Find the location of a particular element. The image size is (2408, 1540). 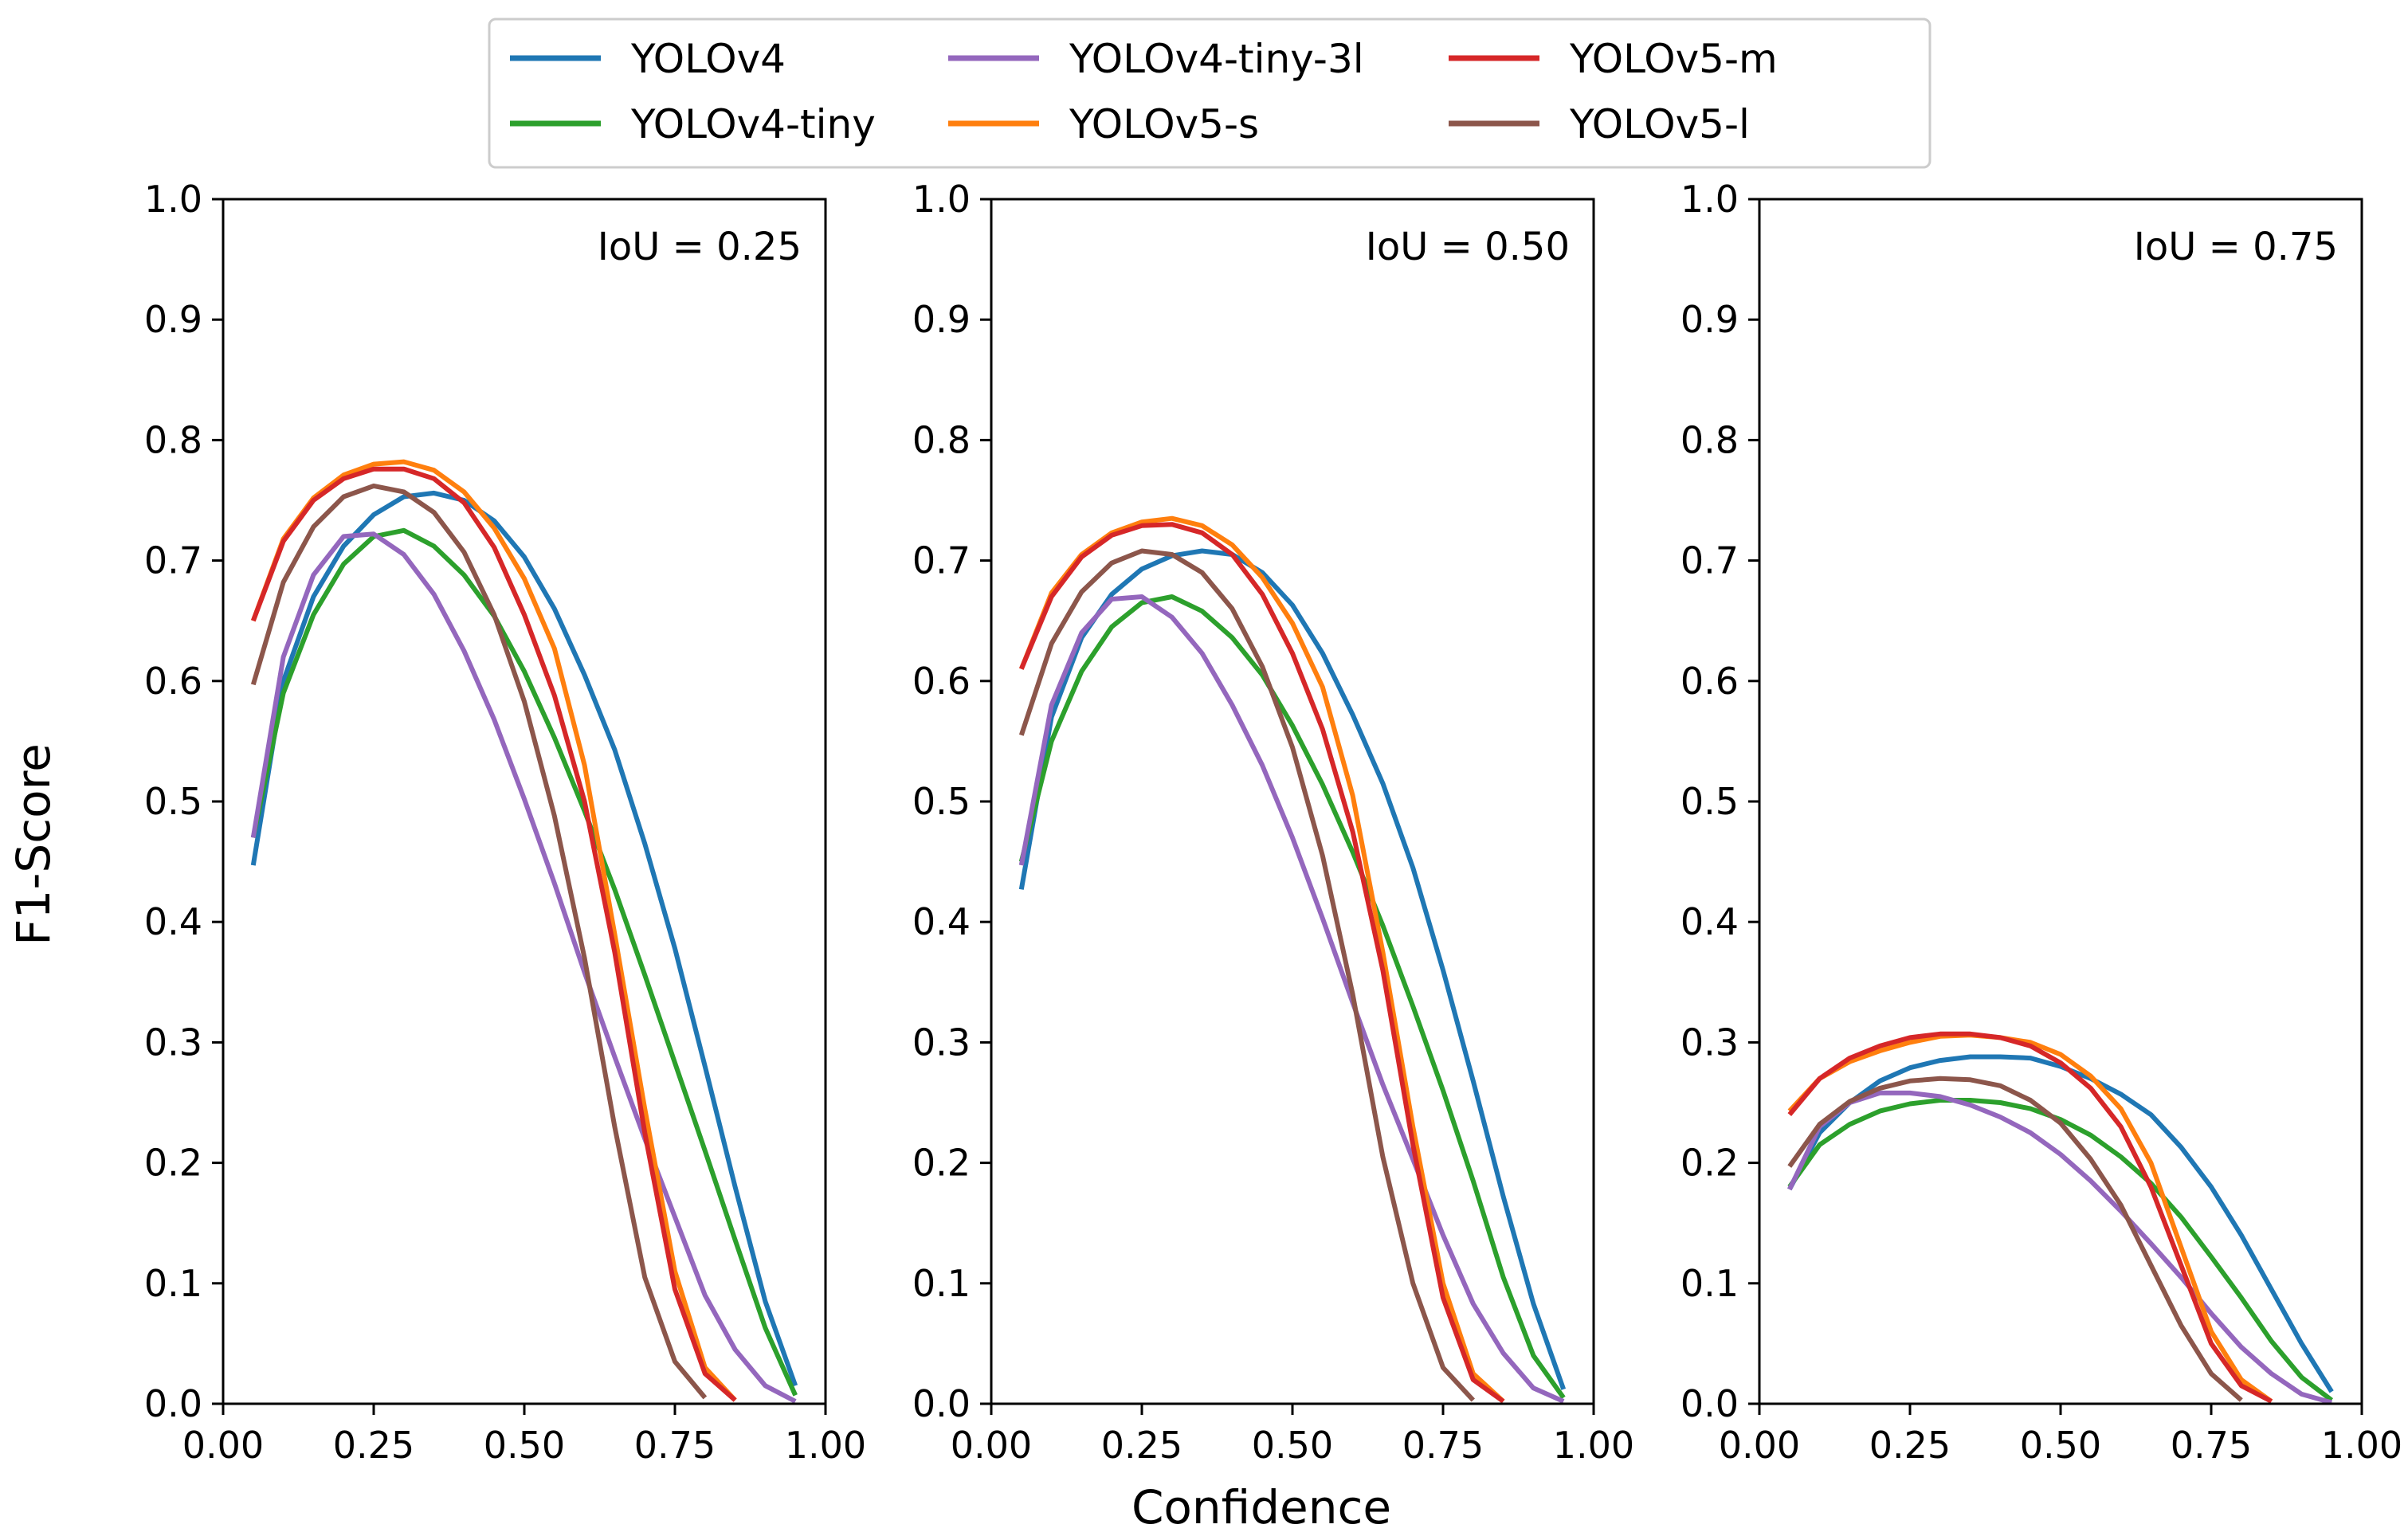

legend-frame is located at coordinates (1209, 93).